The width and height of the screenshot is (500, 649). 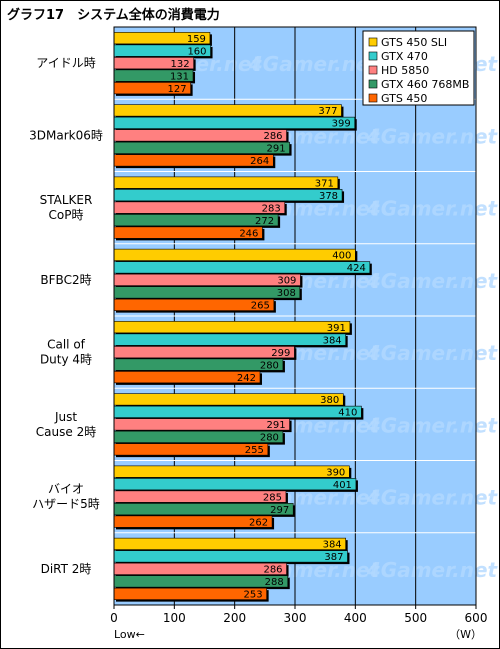 I want to click on data-label: 424, so click(x=356, y=268).